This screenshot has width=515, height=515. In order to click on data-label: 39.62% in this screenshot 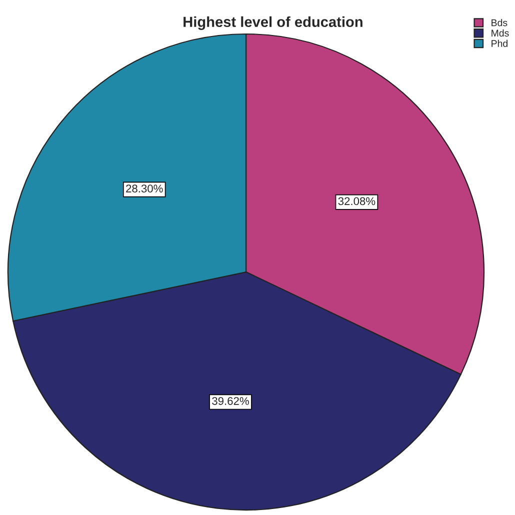, I will do `click(230, 401)`.